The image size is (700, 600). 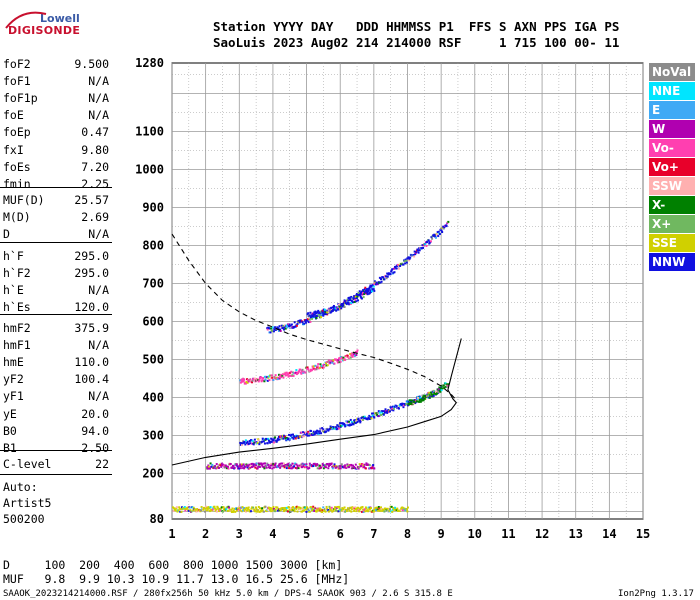 I want to click on param-c-level: C-level 22, so click(x=56, y=464).